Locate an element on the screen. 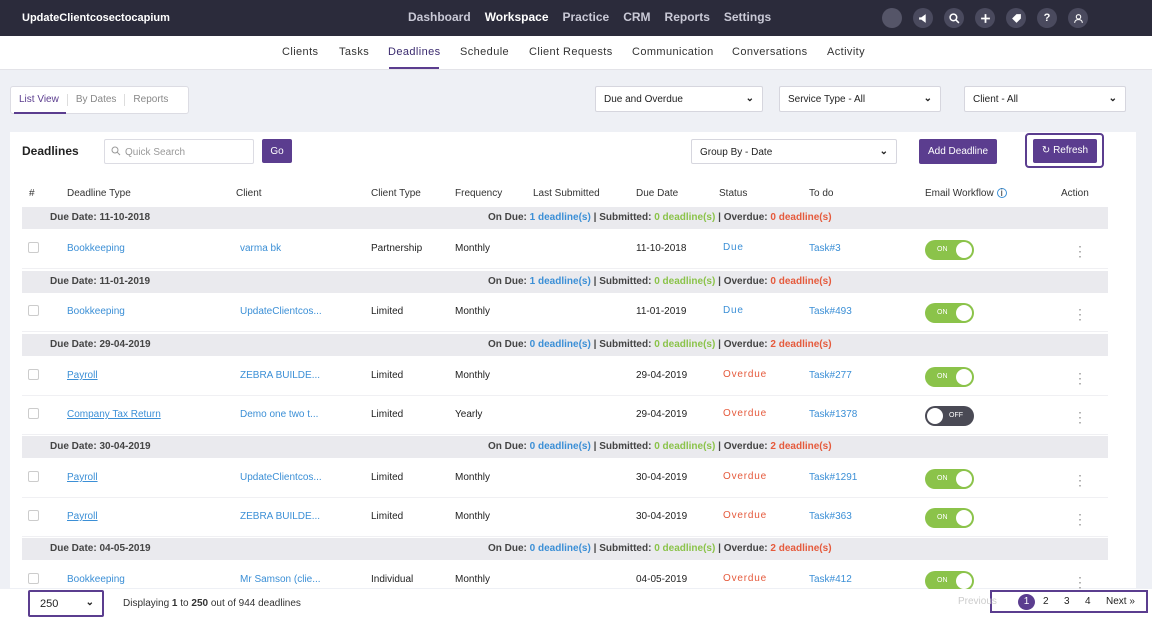  circle-icon is located at coordinates (892, 18).